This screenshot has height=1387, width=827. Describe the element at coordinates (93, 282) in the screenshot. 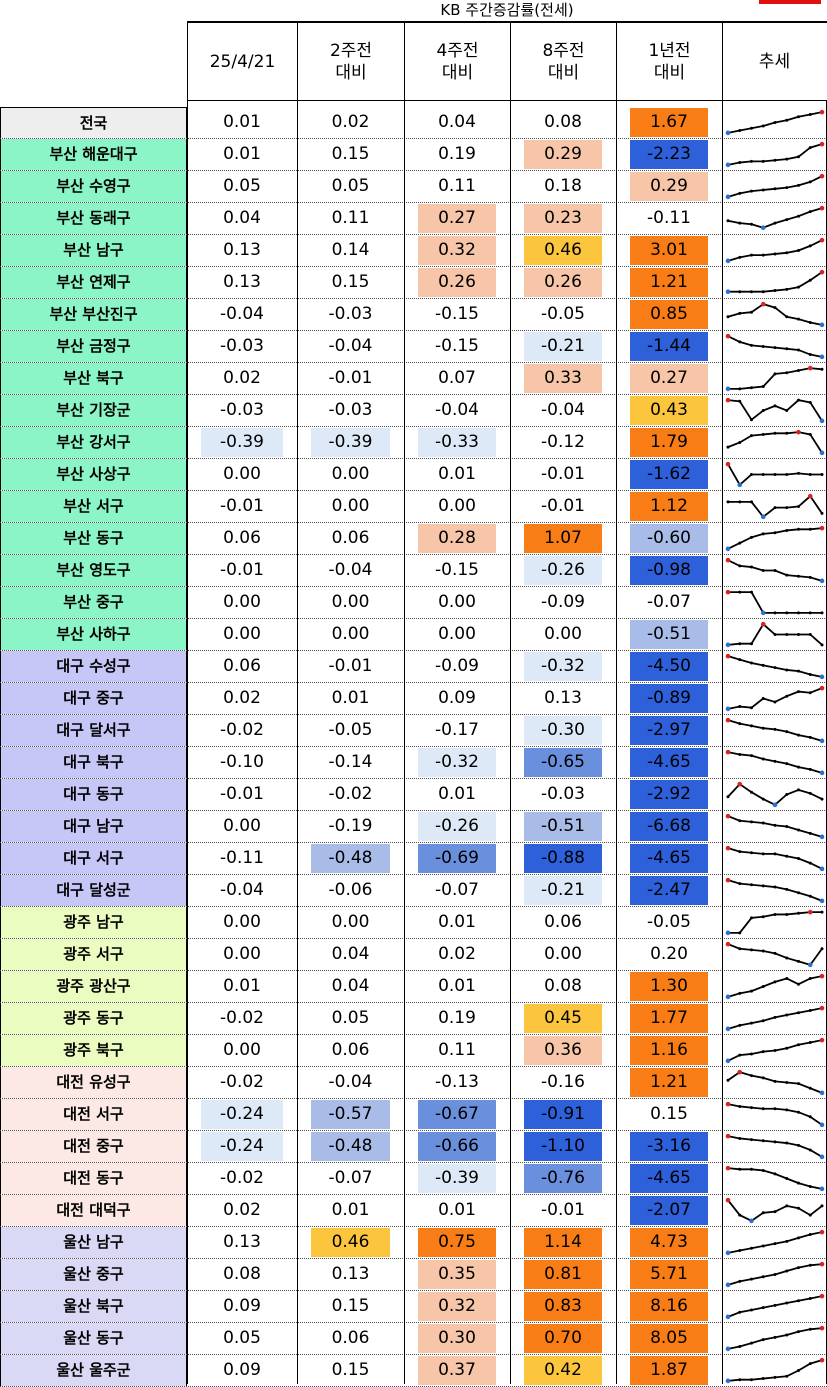

I see `region-label: 부산 연제구` at that location.